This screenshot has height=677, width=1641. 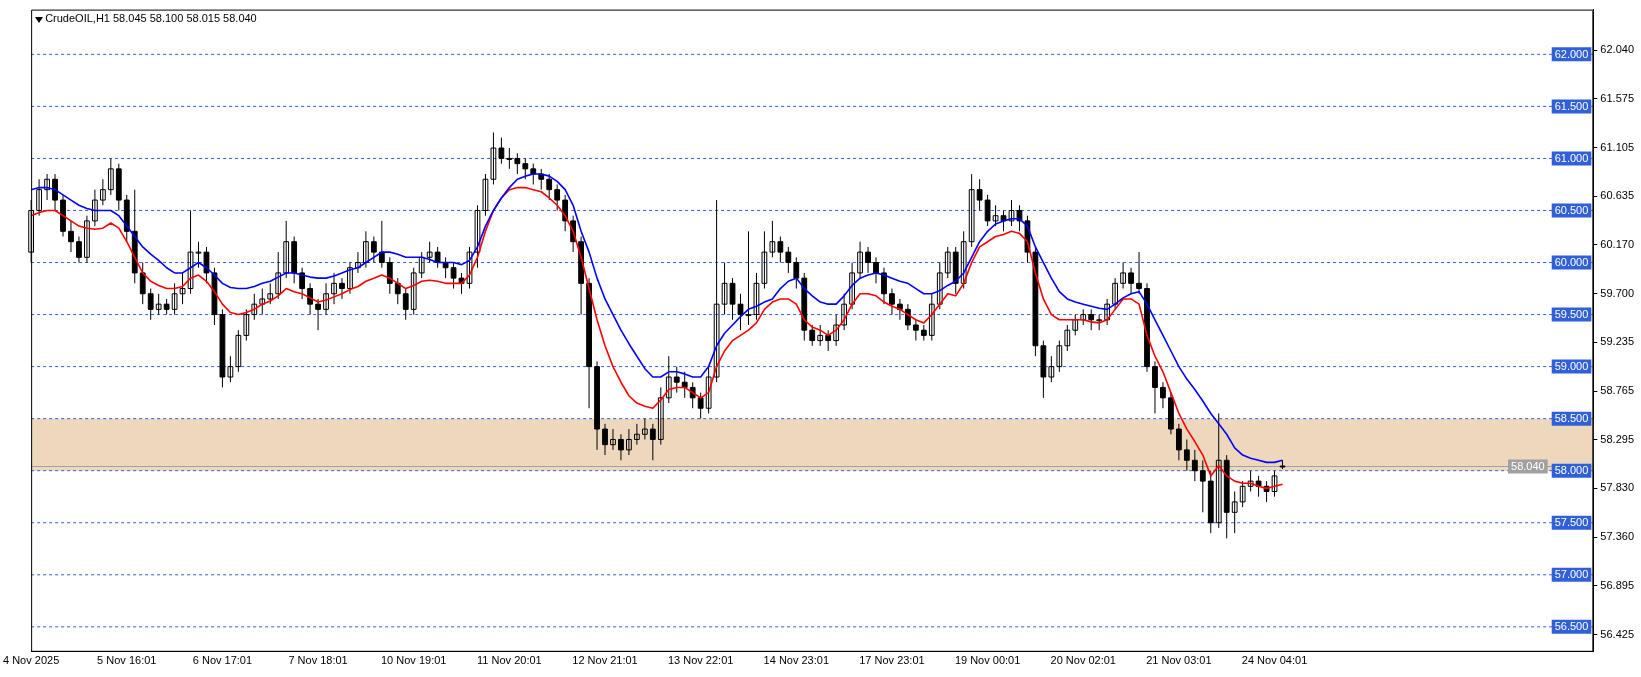 I want to click on ref-line-label: 60.000, so click(x=1571, y=262).